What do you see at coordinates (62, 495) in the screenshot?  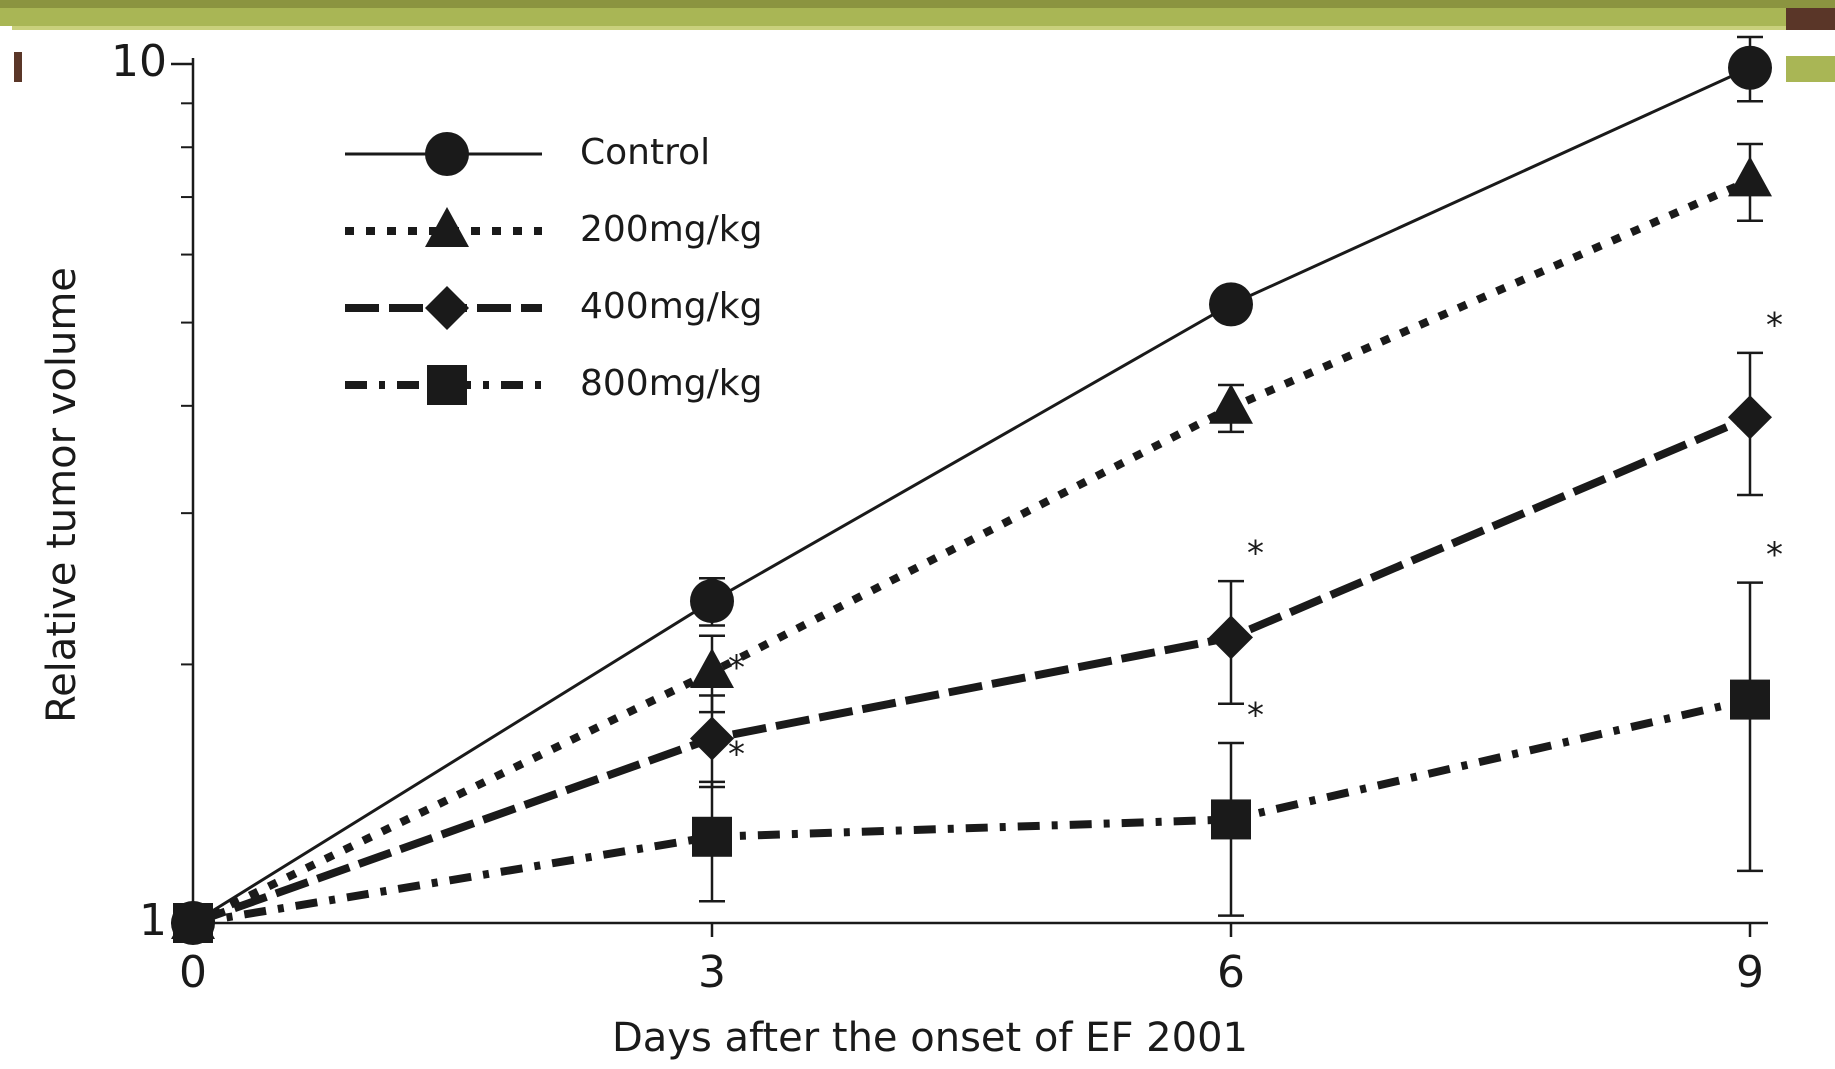 I see `y-axis-label: Relative tumor volume` at bounding box center [62, 495].